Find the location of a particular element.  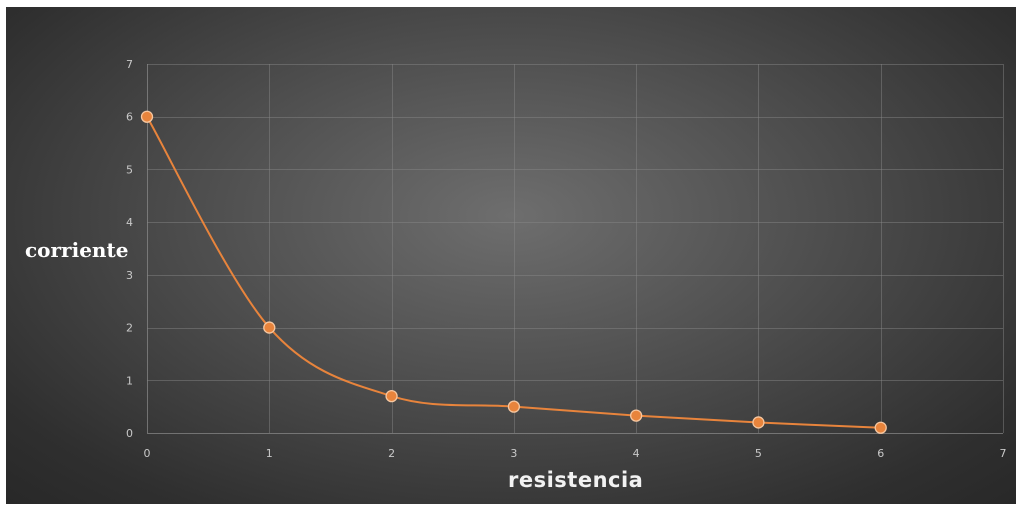

x-tick-label-0: 0 is located at coordinates (147, 453).